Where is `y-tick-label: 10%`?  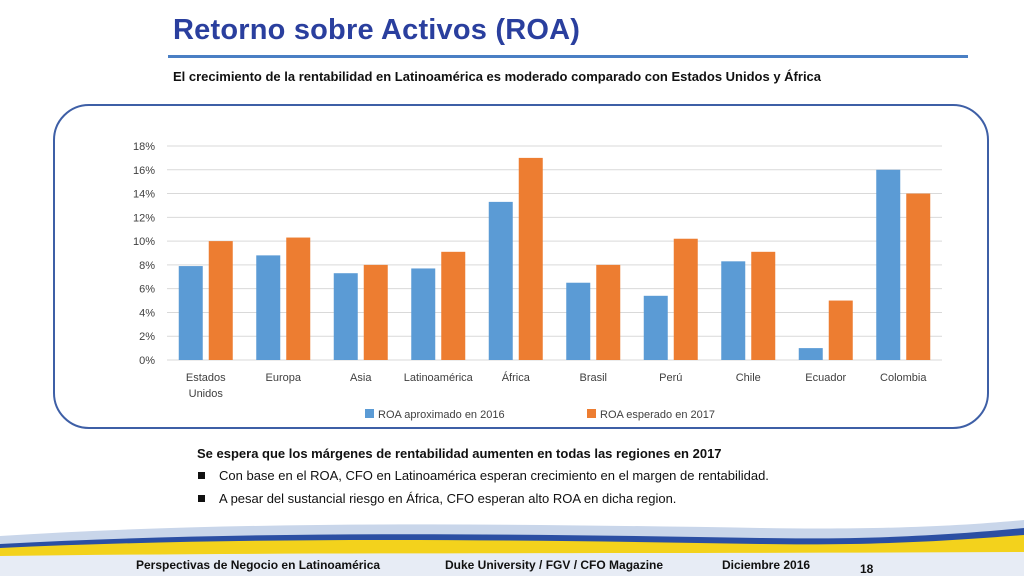 y-tick-label: 10% is located at coordinates (144, 242).